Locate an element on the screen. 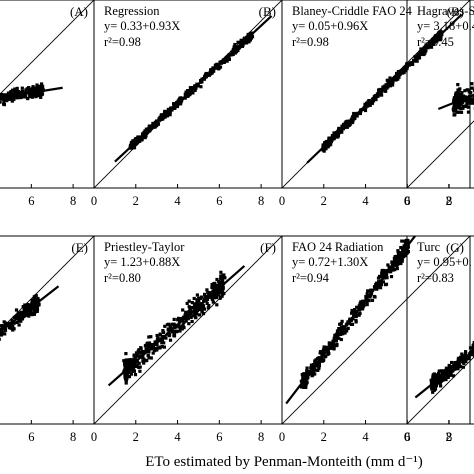 Image resolution: width=474 pixels, height=474 pixels. panel-letter: (A) is located at coordinates (79, 11).